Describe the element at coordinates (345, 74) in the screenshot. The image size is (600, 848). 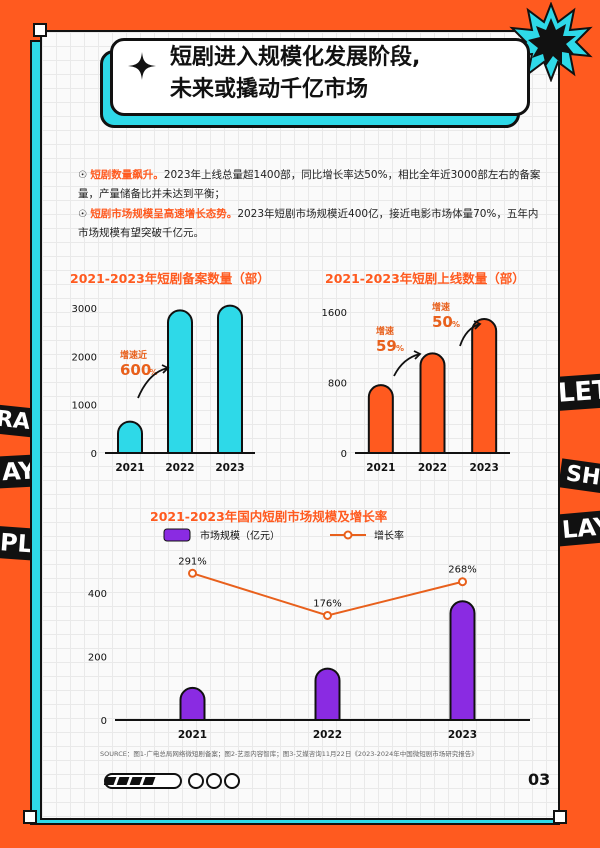
I see `page-title: 短剧进入规模化发展阶段, 未来或撬动千亿市场` at that location.